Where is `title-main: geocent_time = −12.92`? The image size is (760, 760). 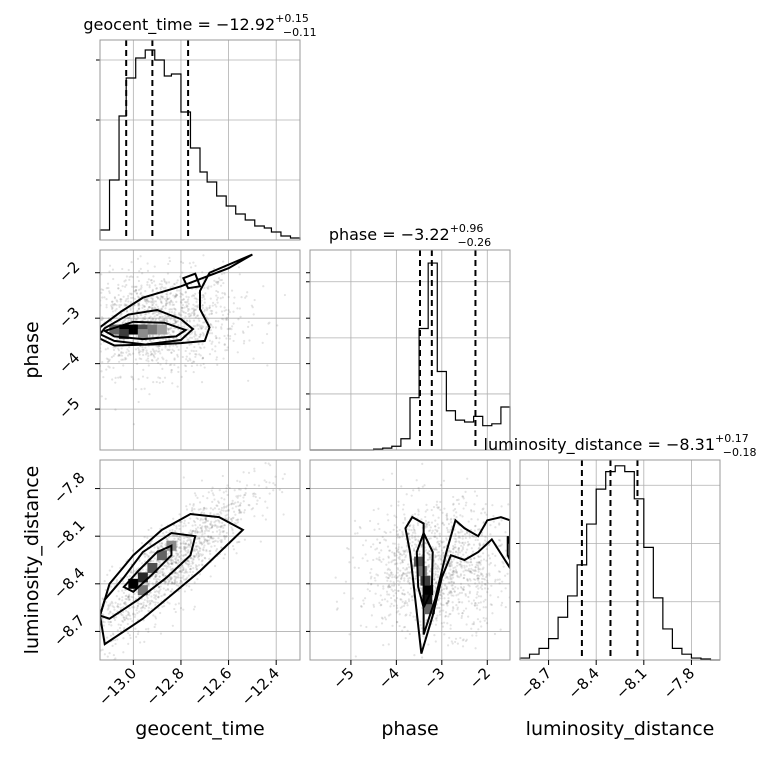
title-main: geocent_time = −12.92 is located at coordinates (179, 25).